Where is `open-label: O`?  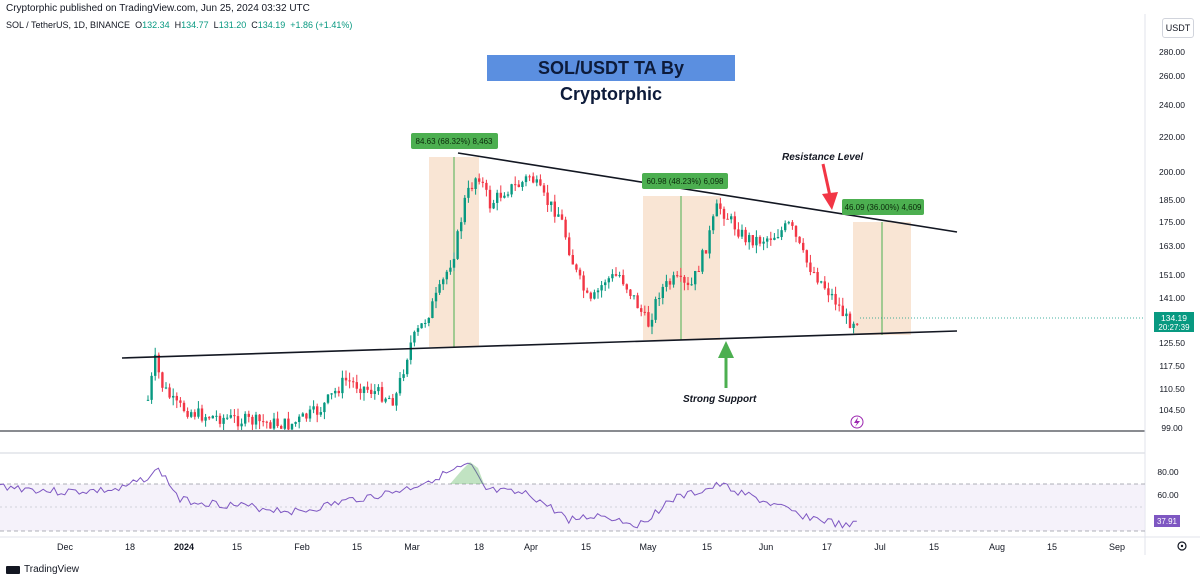
open-label: O is located at coordinates (139, 25).